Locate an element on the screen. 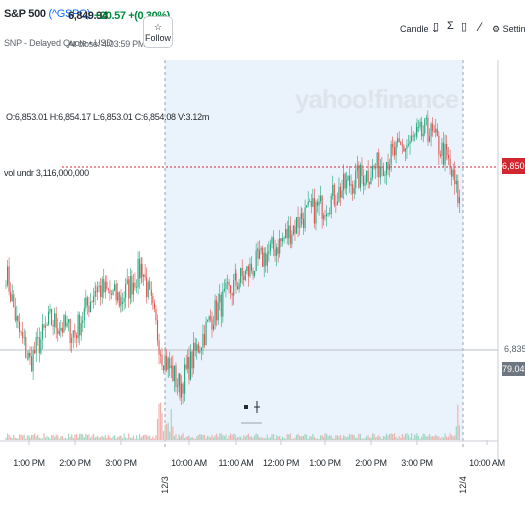 The width and height of the screenshot is (525, 525). ticker-symbol: (^GSPC) is located at coordinates (69, 14).